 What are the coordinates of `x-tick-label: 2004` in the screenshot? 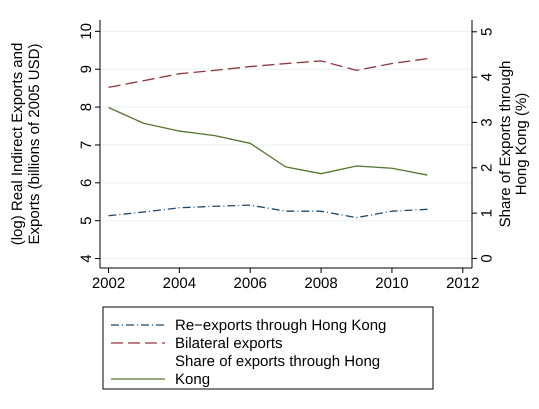 It's located at (179, 283).